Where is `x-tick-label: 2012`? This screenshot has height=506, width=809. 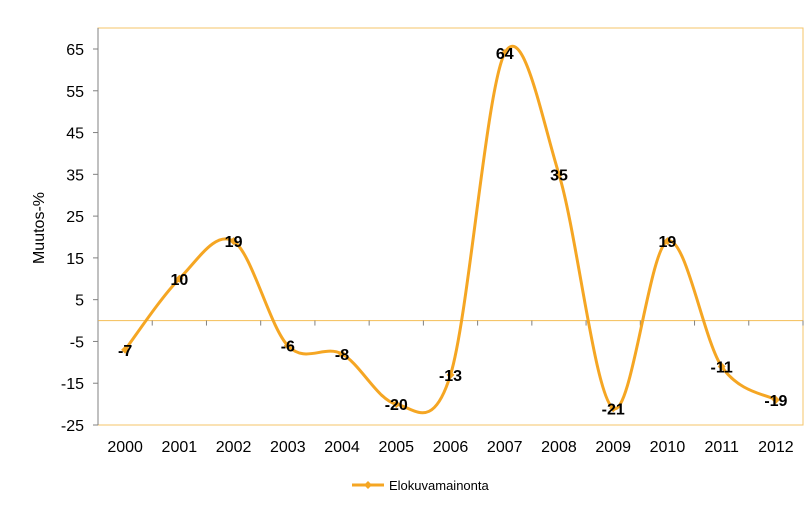
x-tick-label: 2012 is located at coordinates (776, 447).